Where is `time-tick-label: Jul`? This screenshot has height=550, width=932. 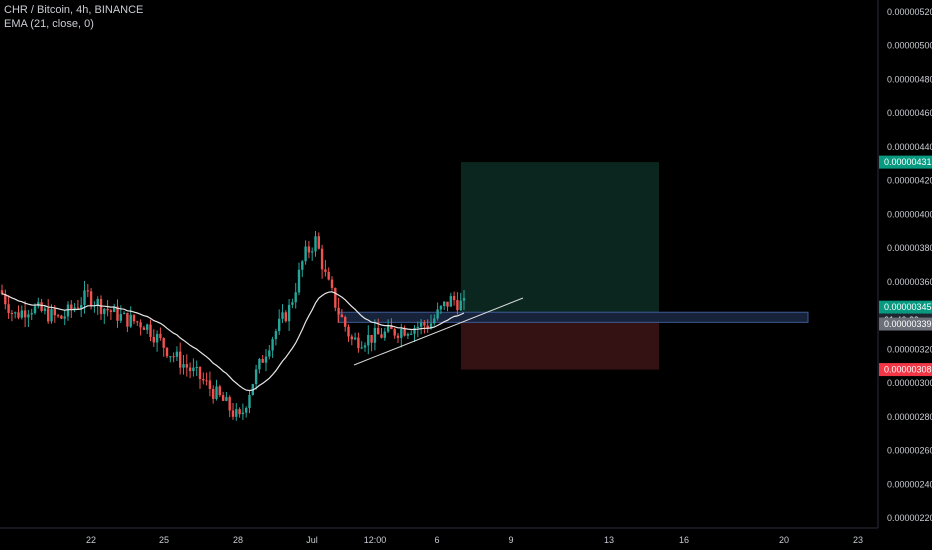 time-tick-label: Jul is located at coordinates (312, 540).